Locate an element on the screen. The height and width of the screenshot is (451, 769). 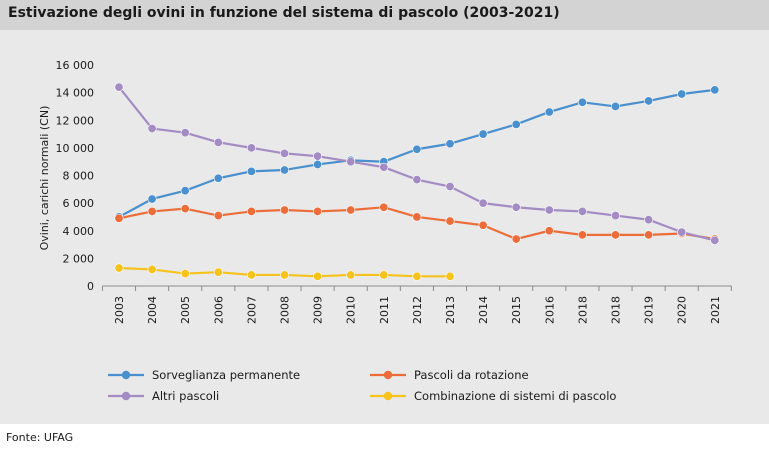
y-tick-label: 8 000 is located at coordinates (79, 176).